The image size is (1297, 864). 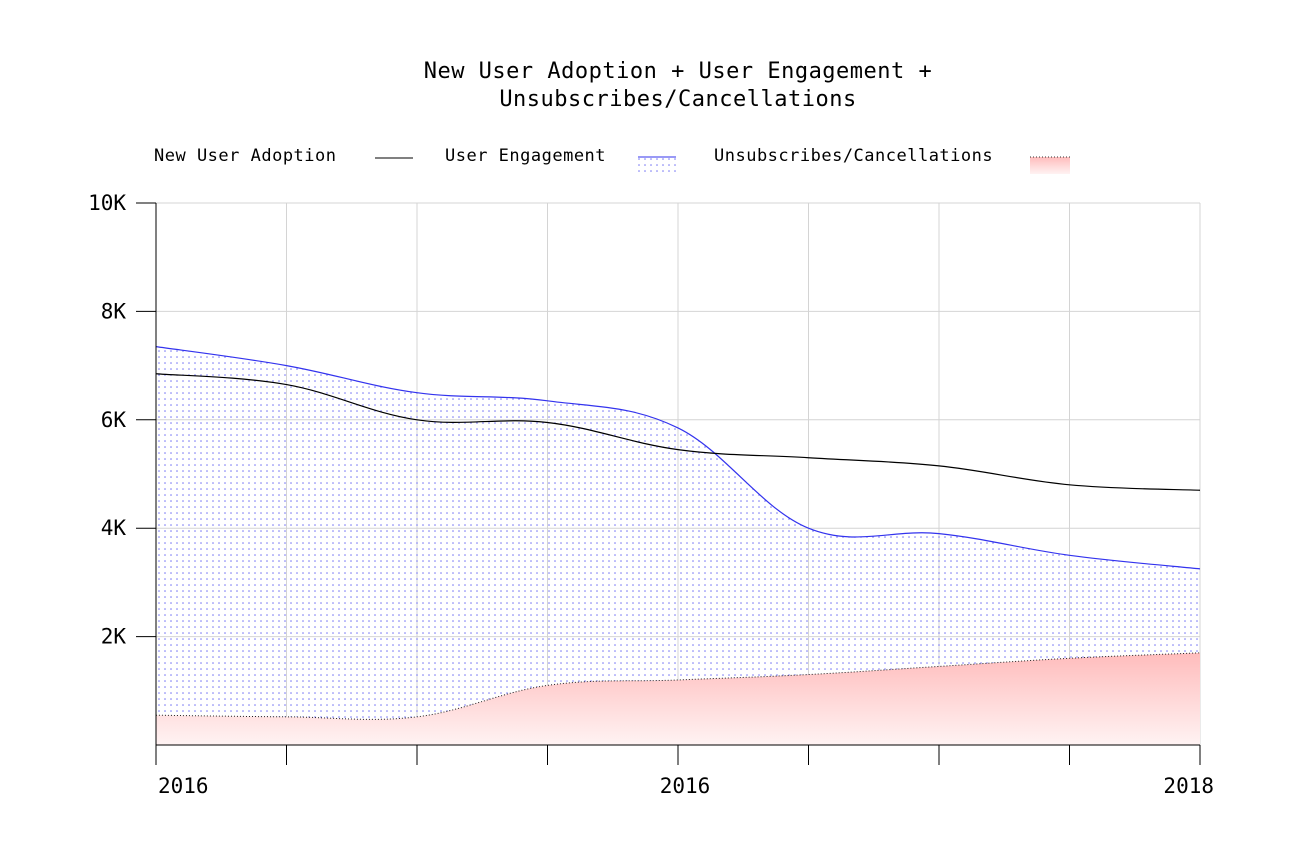 I want to click on series-unsubscribes-area, so click(x=678, y=698).